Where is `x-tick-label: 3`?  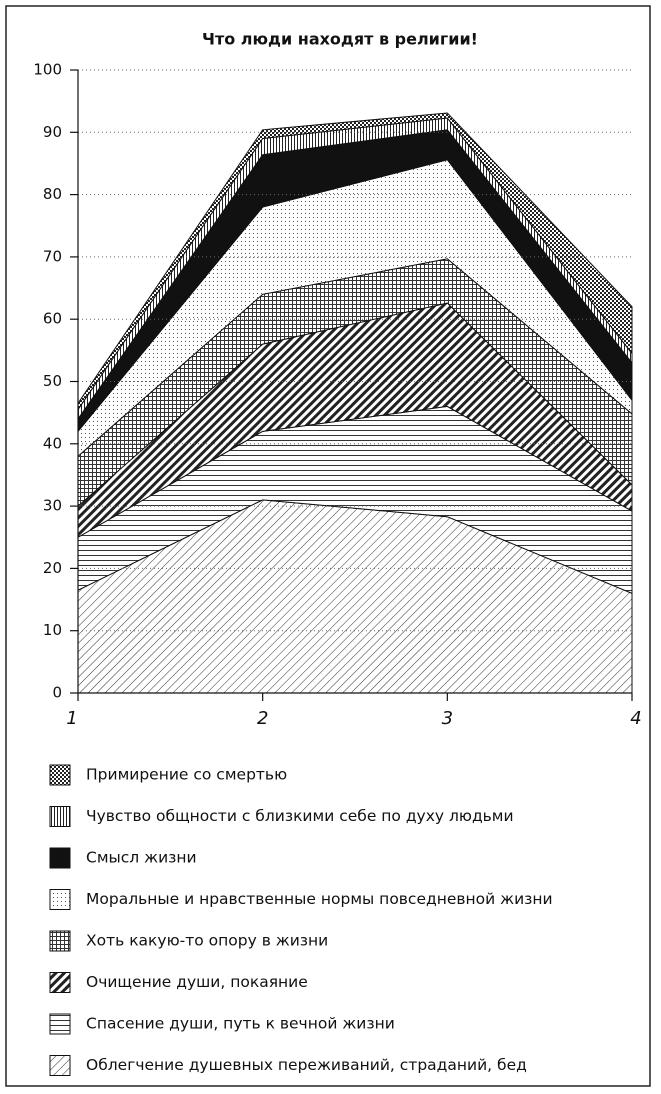 x-tick-label: 3 is located at coordinates (447, 718).